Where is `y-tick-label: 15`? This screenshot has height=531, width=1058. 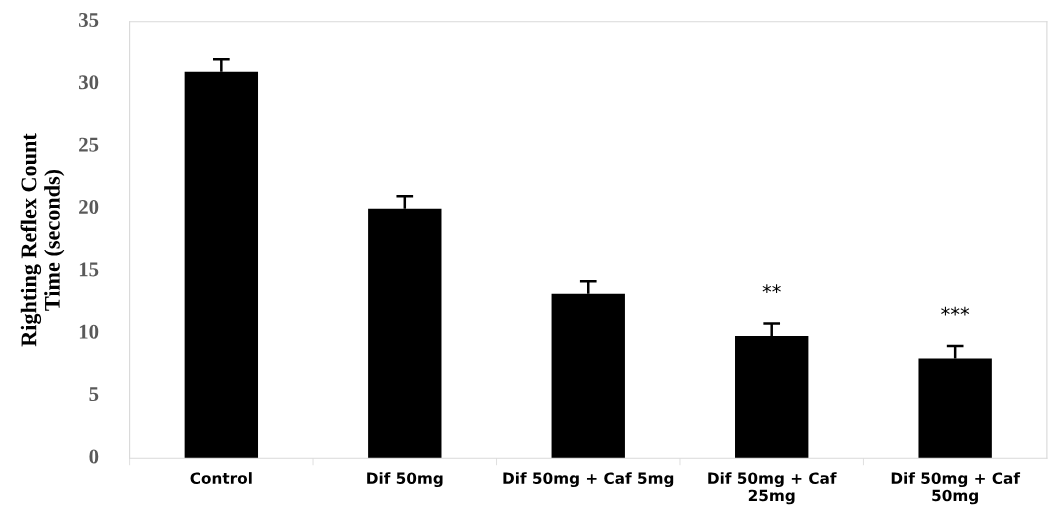
y-tick-label: 15 is located at coordinates (89, 269).